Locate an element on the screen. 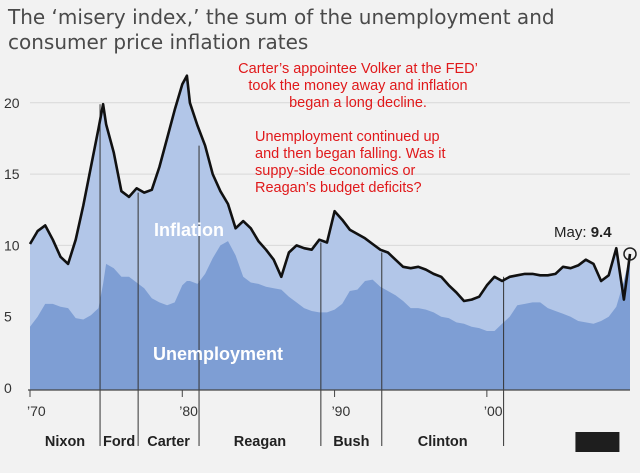 Image resolution: width=640 pixels, height=473 pixels. y-tick-label: 20 is located at coordinates (12, 103).